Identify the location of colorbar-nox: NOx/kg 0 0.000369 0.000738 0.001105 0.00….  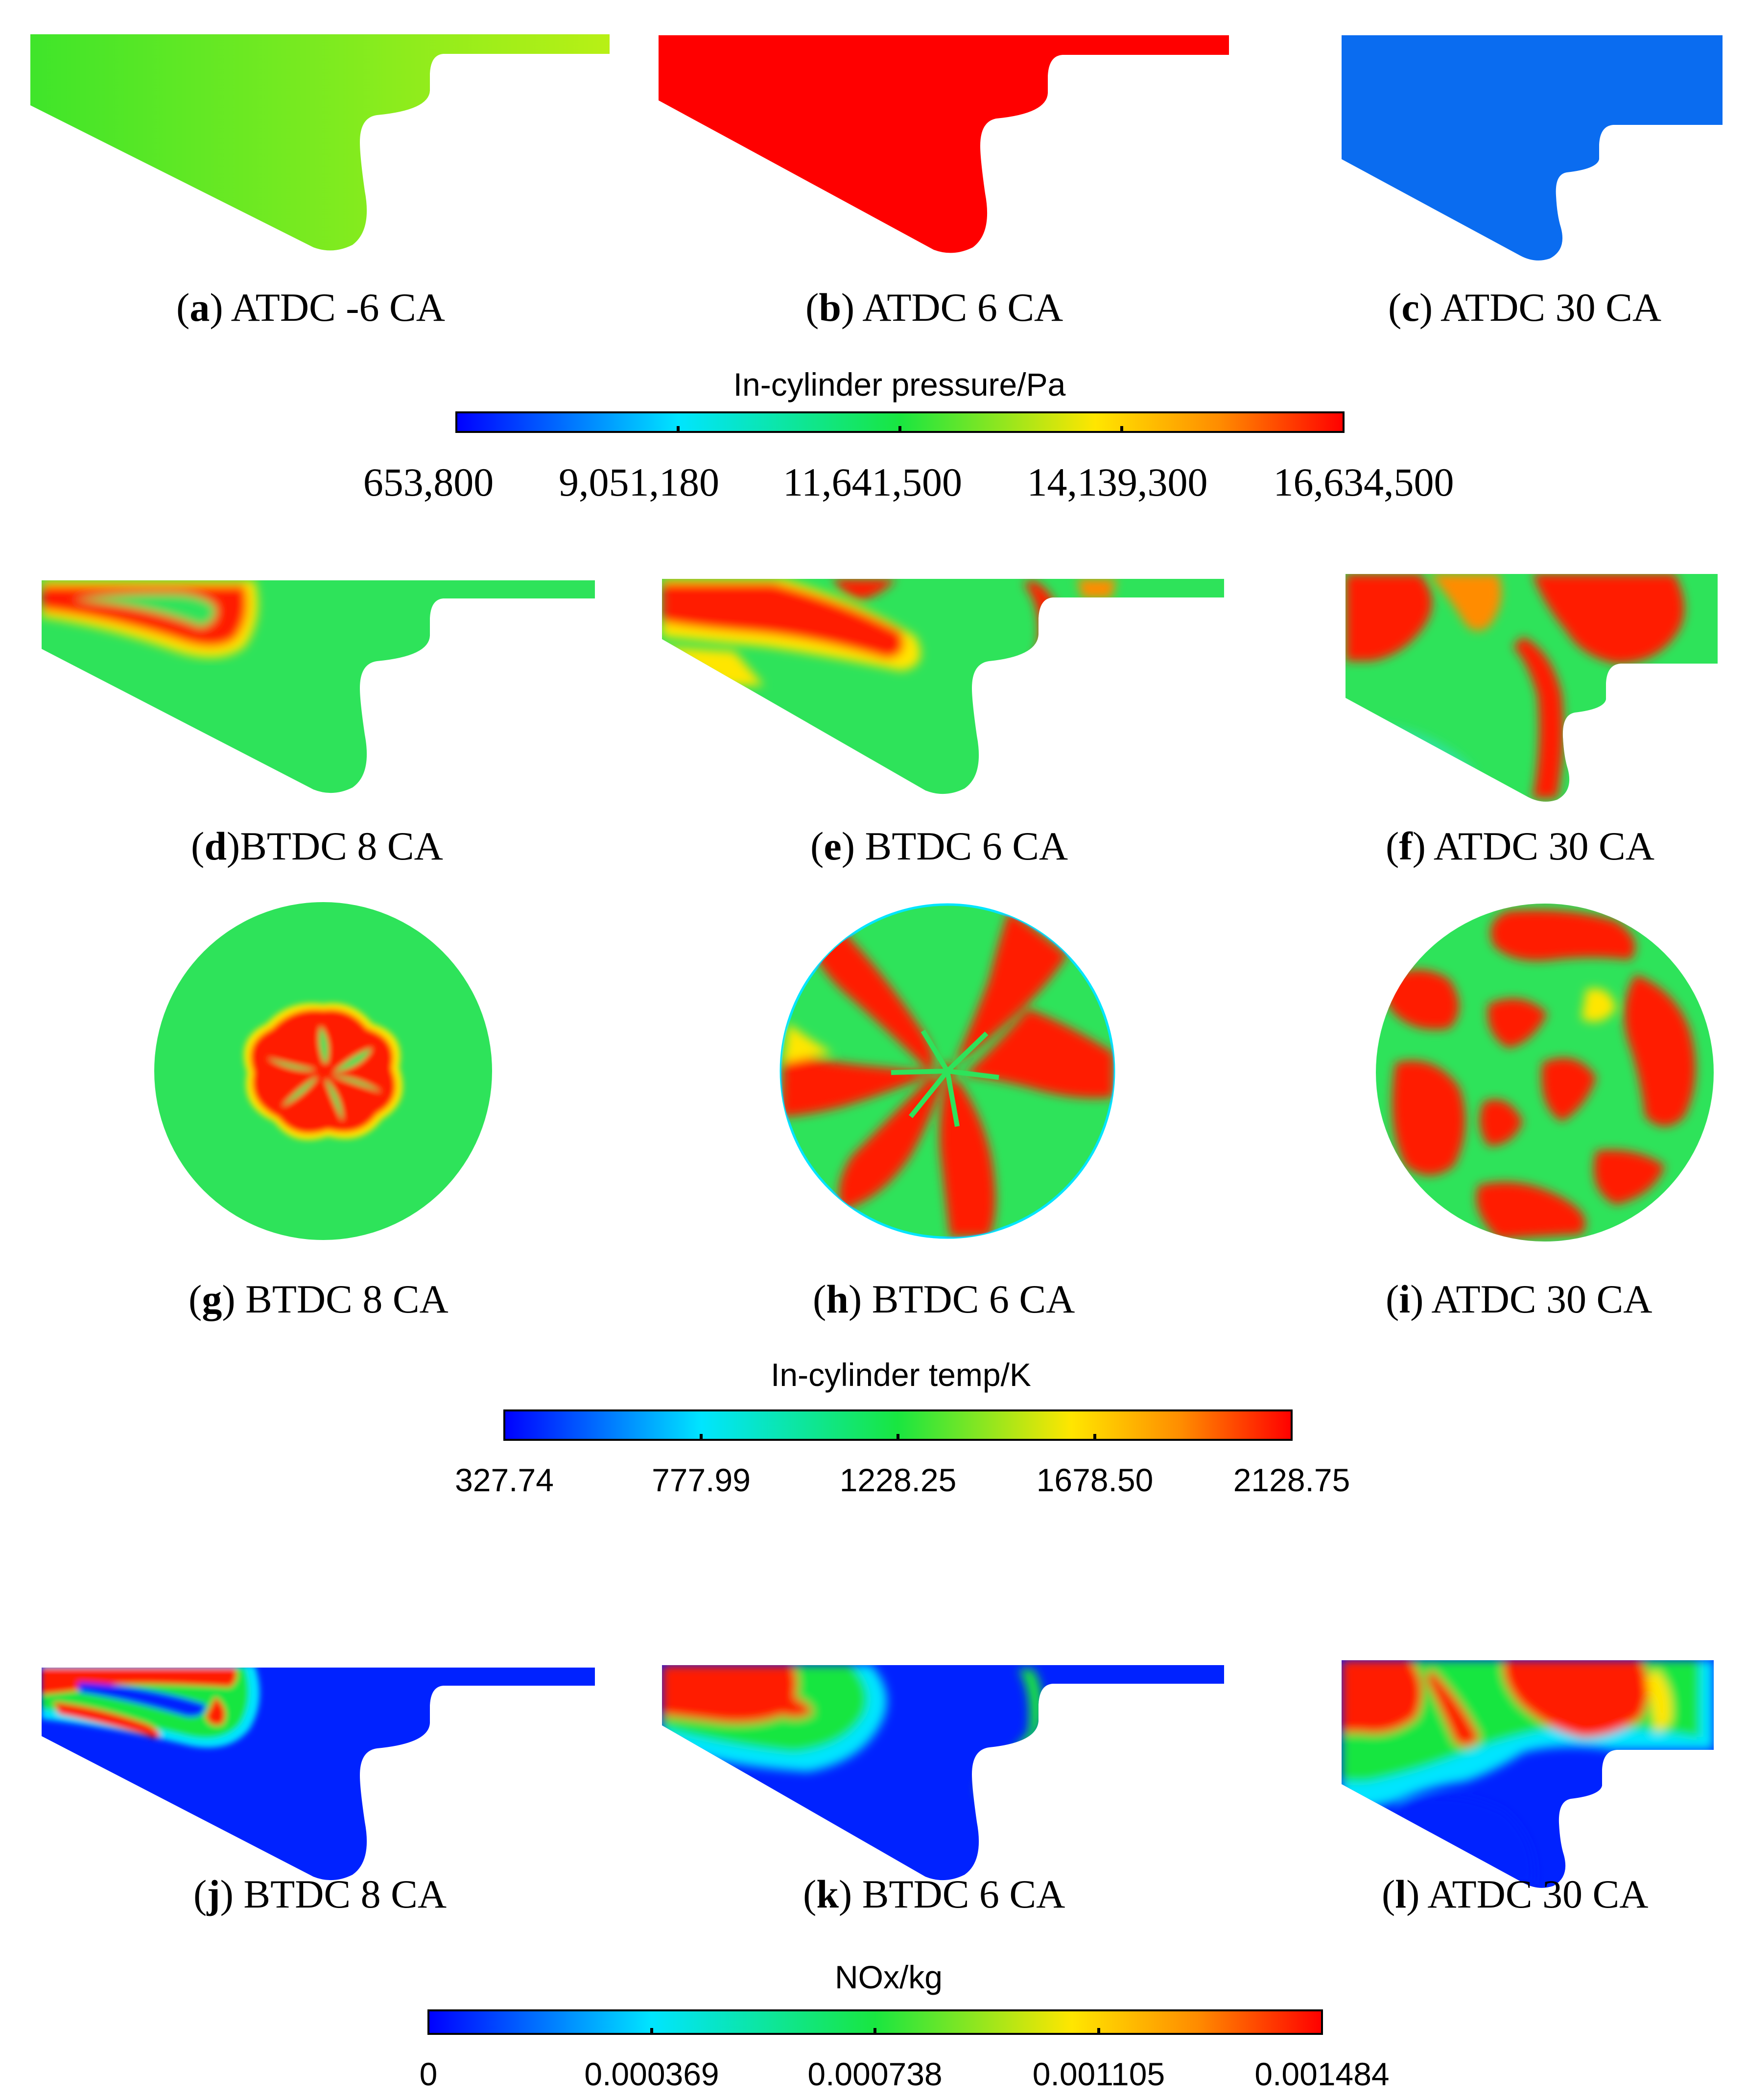
(905, 2026).